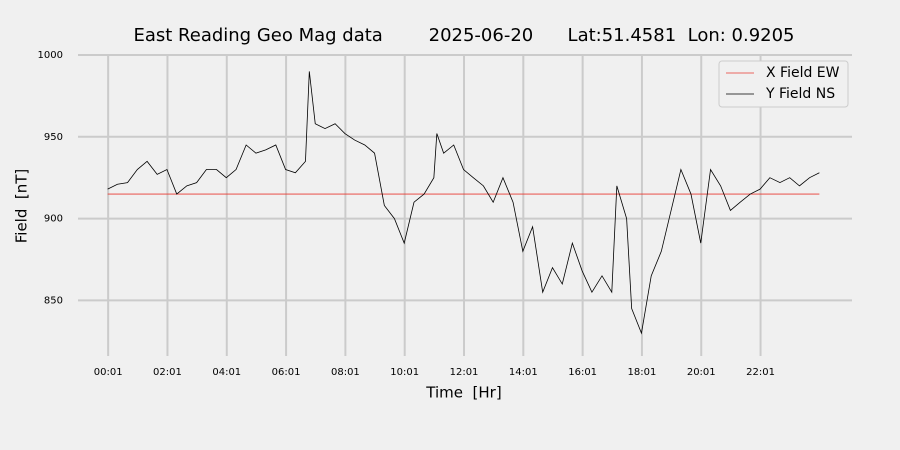  I want to click on y-tick-label: 850, so click(53, 300).